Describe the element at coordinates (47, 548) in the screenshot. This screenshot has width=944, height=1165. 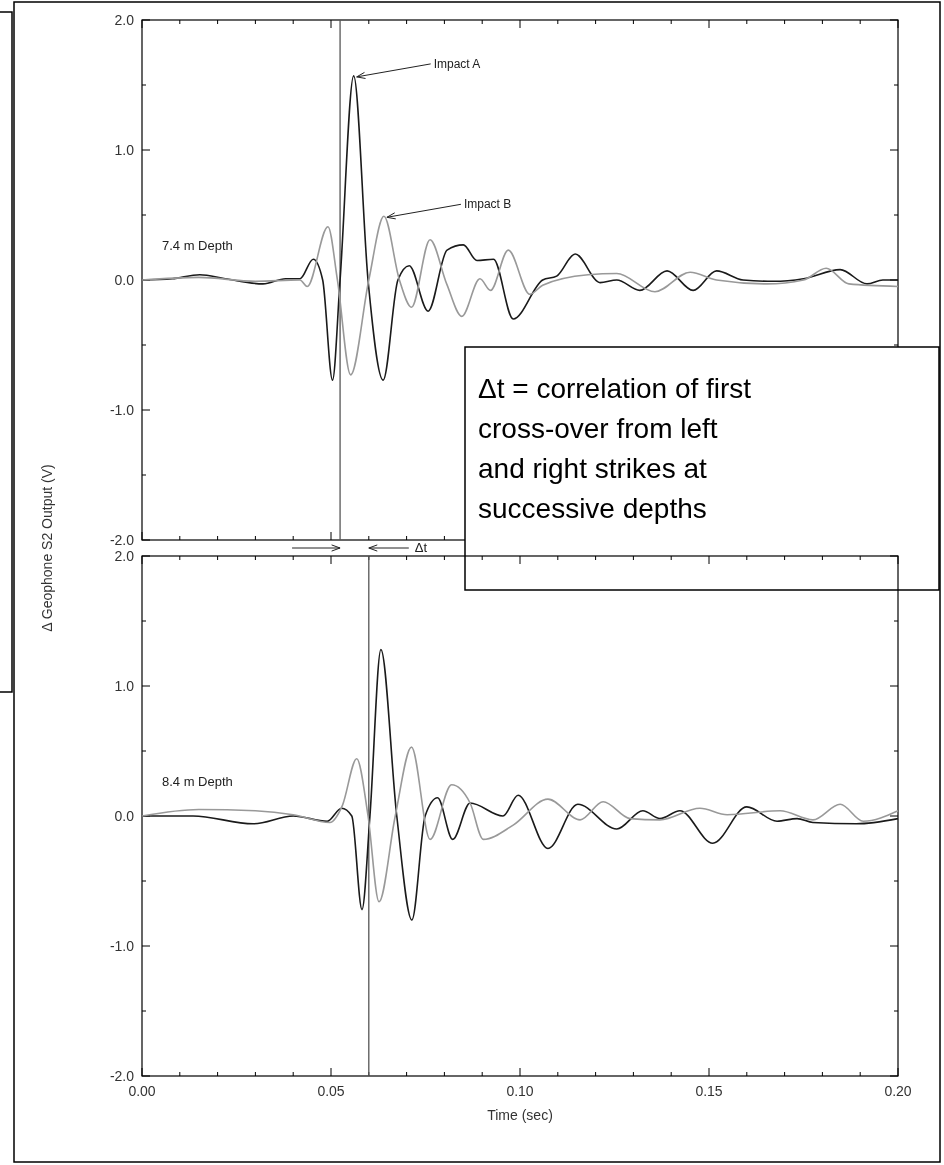
I see `y-axis-title: Δ Geophone S2 Output (V)` at that location.